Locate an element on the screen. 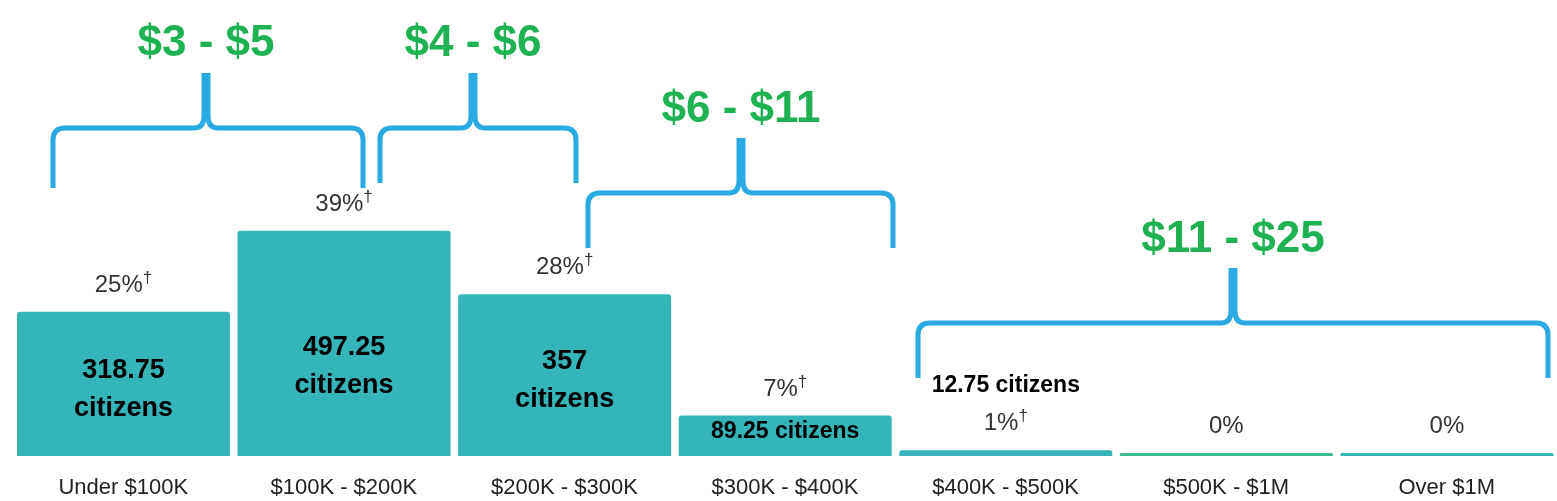 The height and width of the screenshot is (501, 1557). x-tick-label: Under $100K is located at coordinates (123, 486).